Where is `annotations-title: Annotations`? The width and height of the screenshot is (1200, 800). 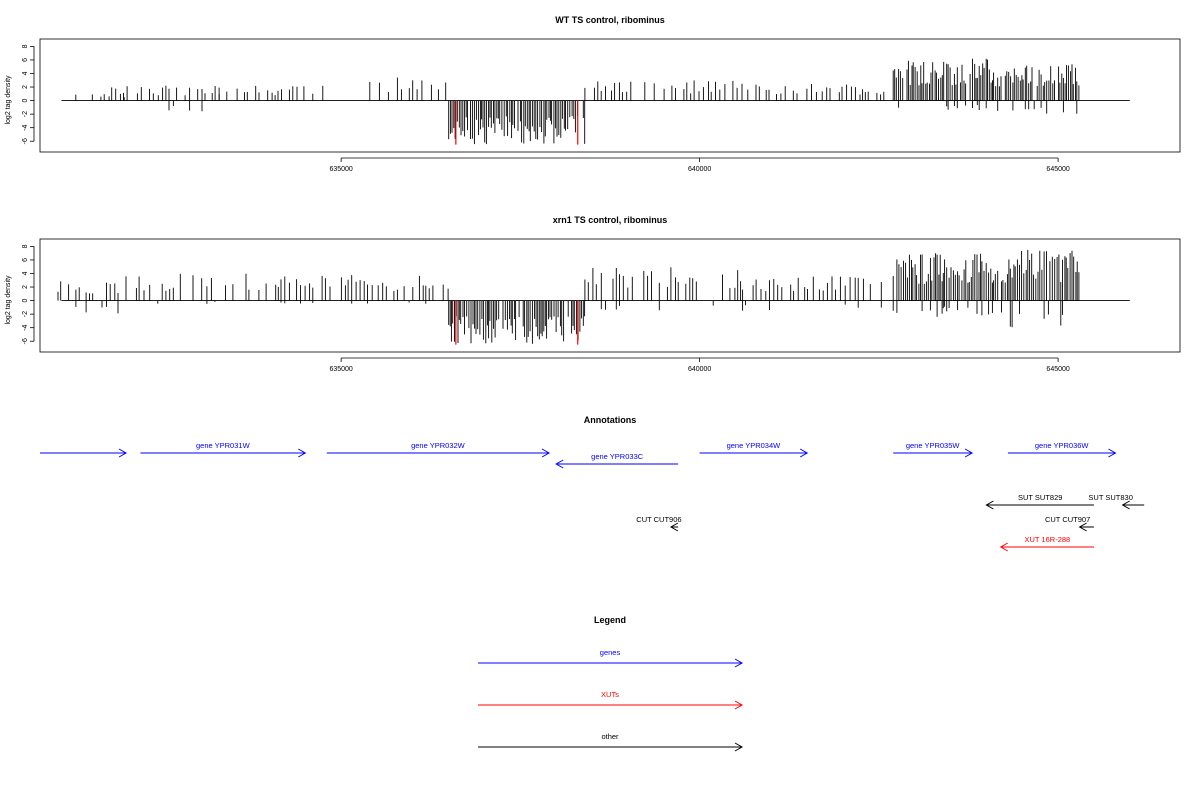 annotations-title: Annotations is located at coordinates (610, 420).